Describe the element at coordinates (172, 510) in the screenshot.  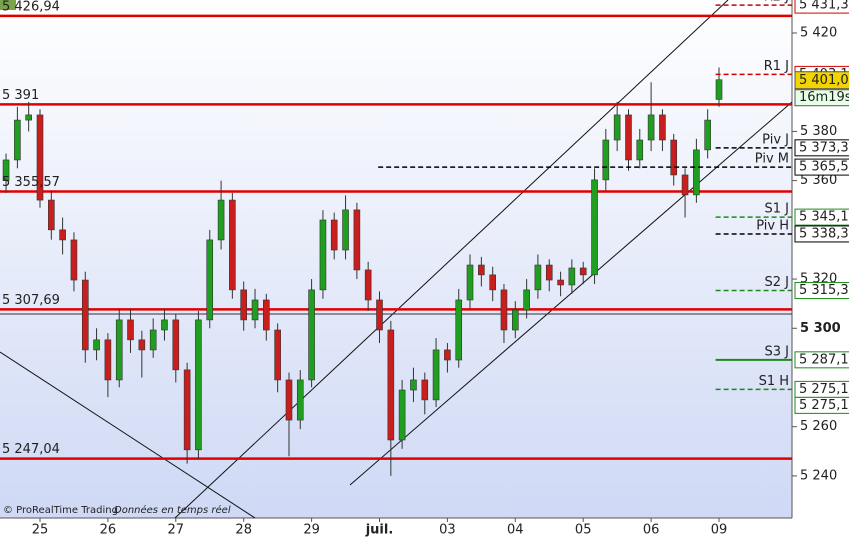
I see `footer-note: Données en temps réel` at that location.